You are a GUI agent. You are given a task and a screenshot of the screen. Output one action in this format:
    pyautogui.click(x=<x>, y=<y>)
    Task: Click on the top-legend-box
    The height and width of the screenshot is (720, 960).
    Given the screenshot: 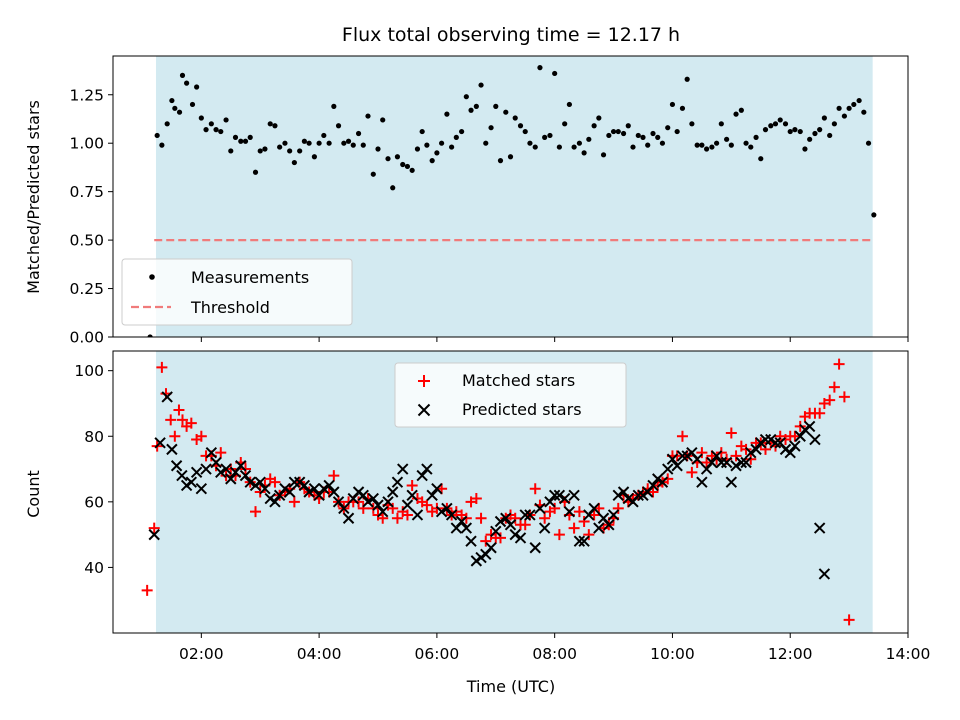 What is the action you would take?
    pyautogui.click(x=237, y=292)
    